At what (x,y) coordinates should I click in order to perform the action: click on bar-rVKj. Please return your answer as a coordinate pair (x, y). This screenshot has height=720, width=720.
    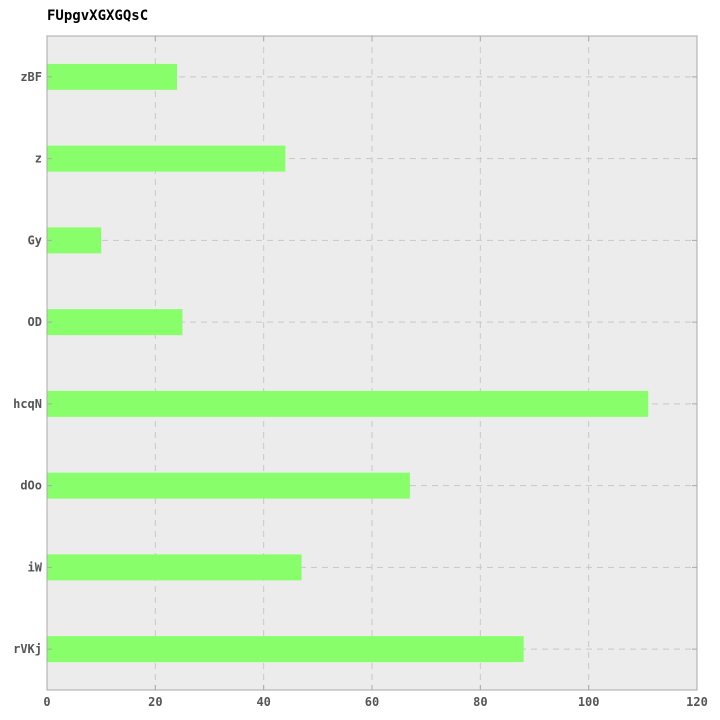
    Looking at the image, I should click on (285, 649).